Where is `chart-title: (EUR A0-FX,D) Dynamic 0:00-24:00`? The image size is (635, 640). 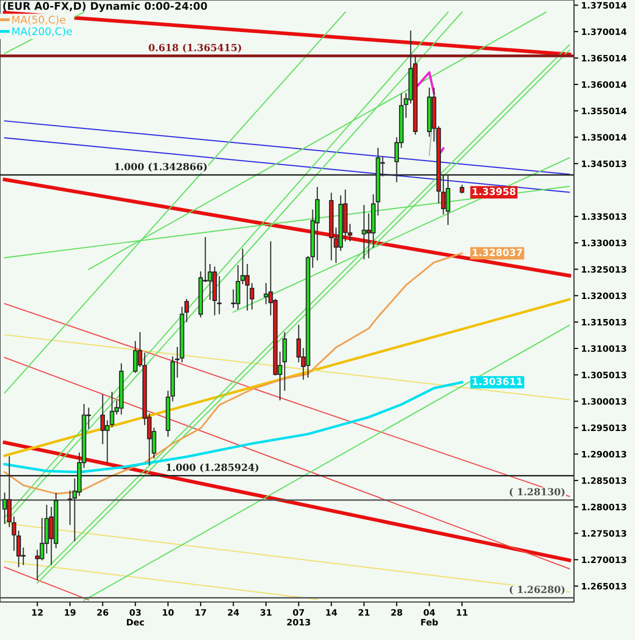
chart-title: (EUR A0-FX,D) Dynamic 0:00-24:00 is located at coordinates (105, 7).